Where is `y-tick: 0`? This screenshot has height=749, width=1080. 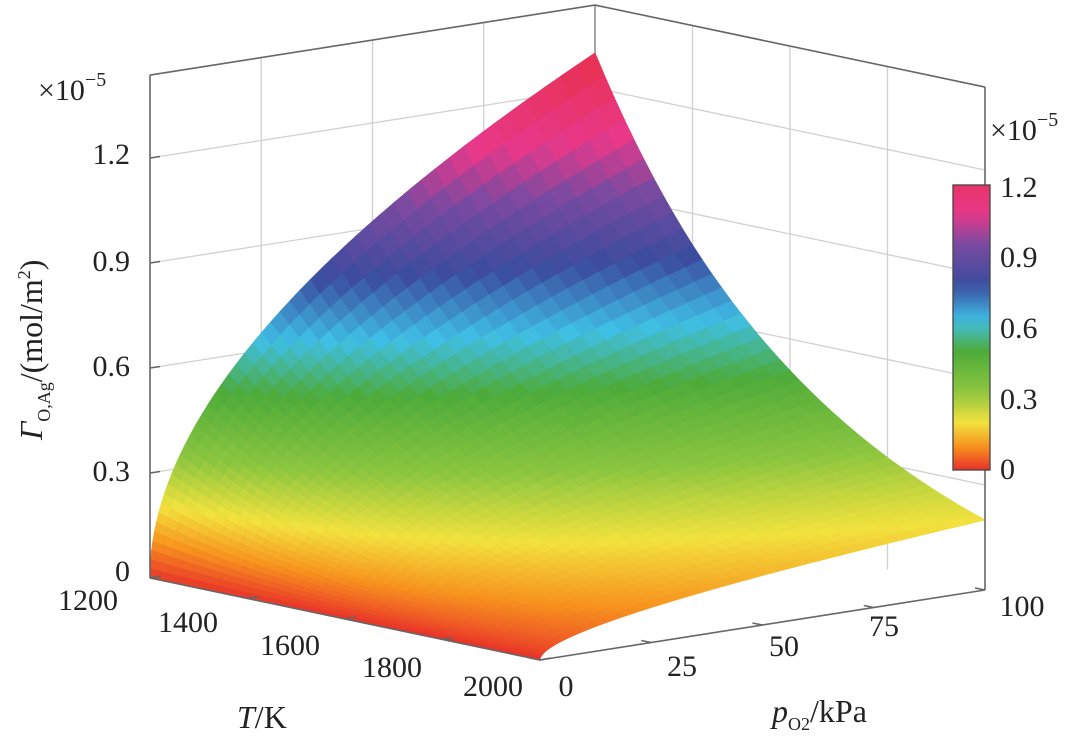
y-tick: 0 is located at coordinates (566, 686).